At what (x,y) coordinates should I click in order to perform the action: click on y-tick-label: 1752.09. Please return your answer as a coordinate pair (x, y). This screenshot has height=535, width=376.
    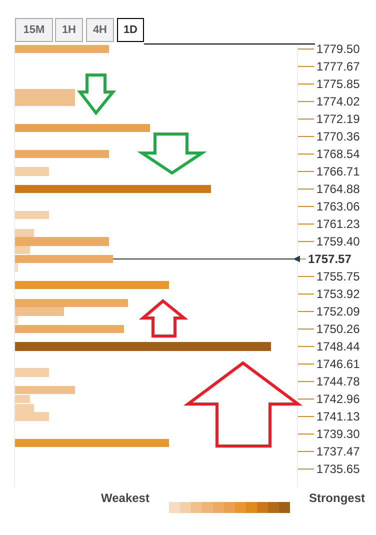
    Looking at the image, I should click on (338, 311).